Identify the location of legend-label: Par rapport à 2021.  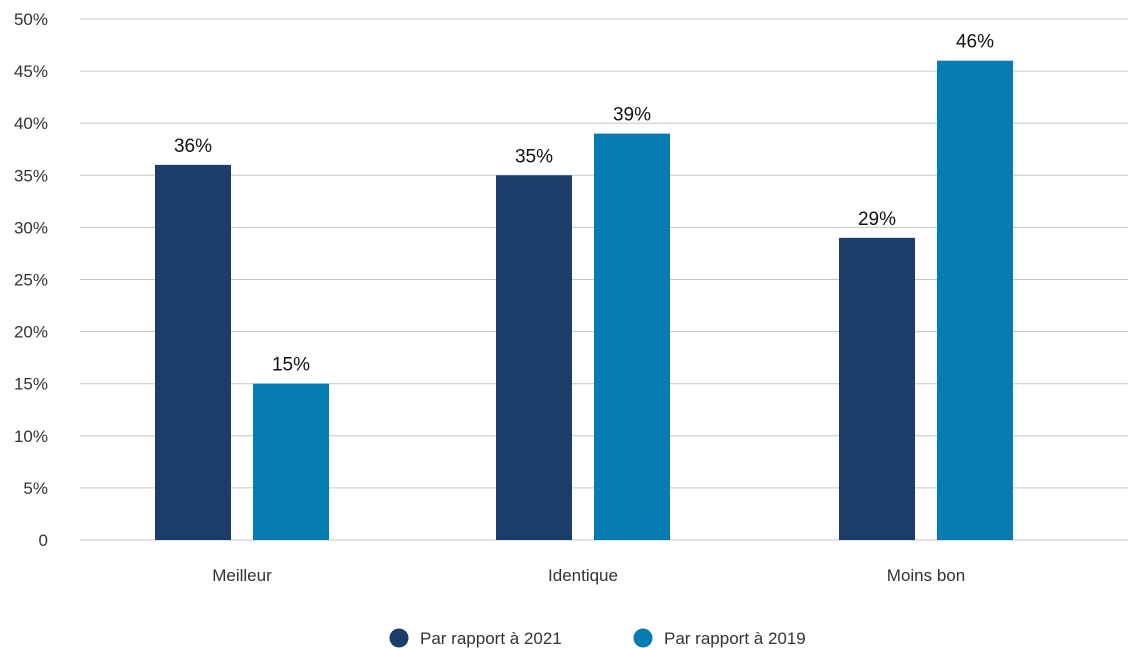
(491, 638).